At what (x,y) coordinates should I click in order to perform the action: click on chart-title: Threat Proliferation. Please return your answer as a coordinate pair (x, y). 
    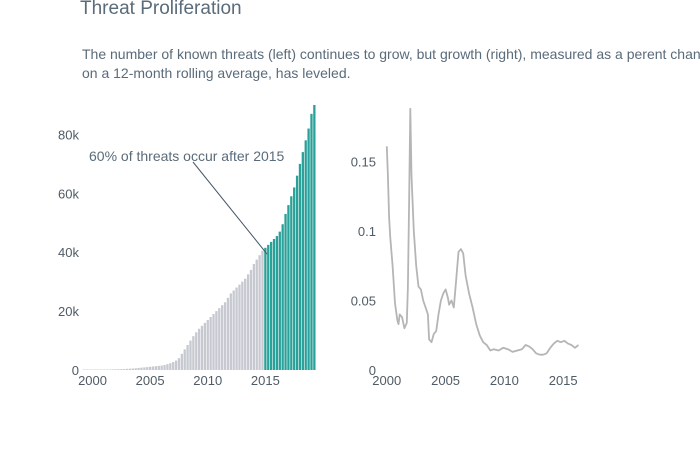
    Looking at the image, I should click on (161, 9).